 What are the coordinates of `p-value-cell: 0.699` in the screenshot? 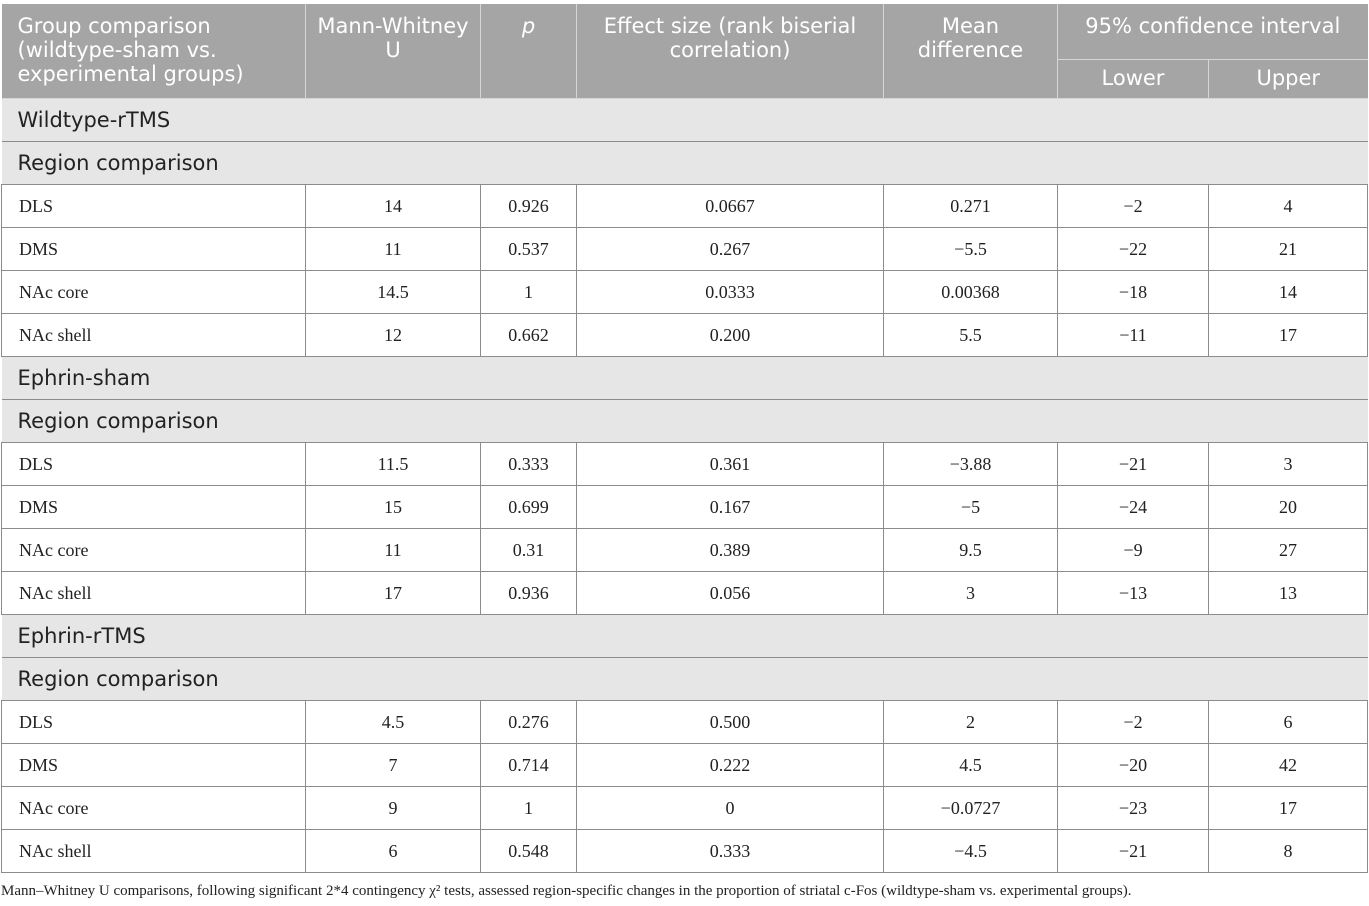 It's located at (528, 507).